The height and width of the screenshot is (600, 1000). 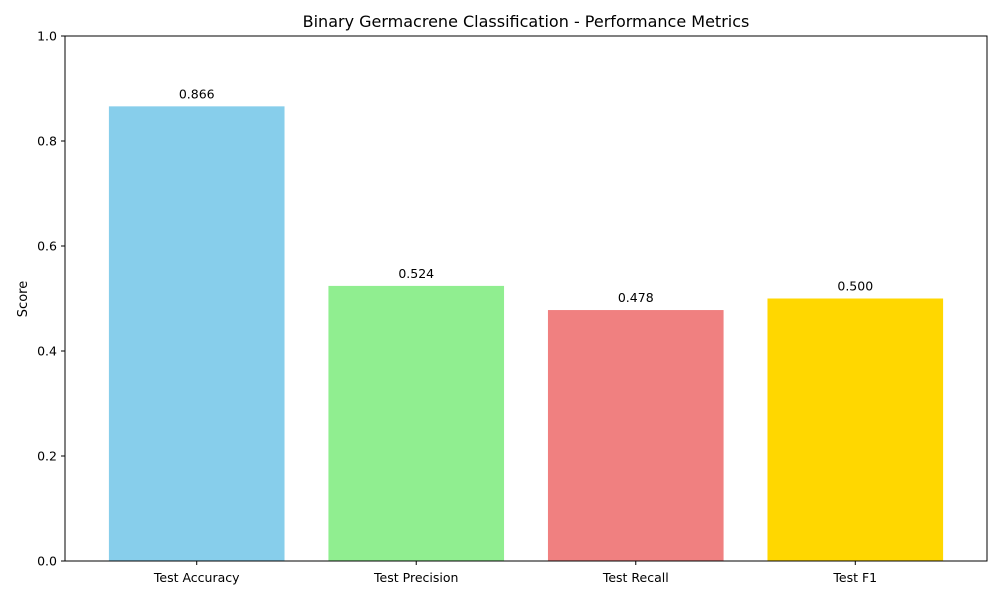 I want to click on y-tick-label: 0.2, so click(x=47, y=456).